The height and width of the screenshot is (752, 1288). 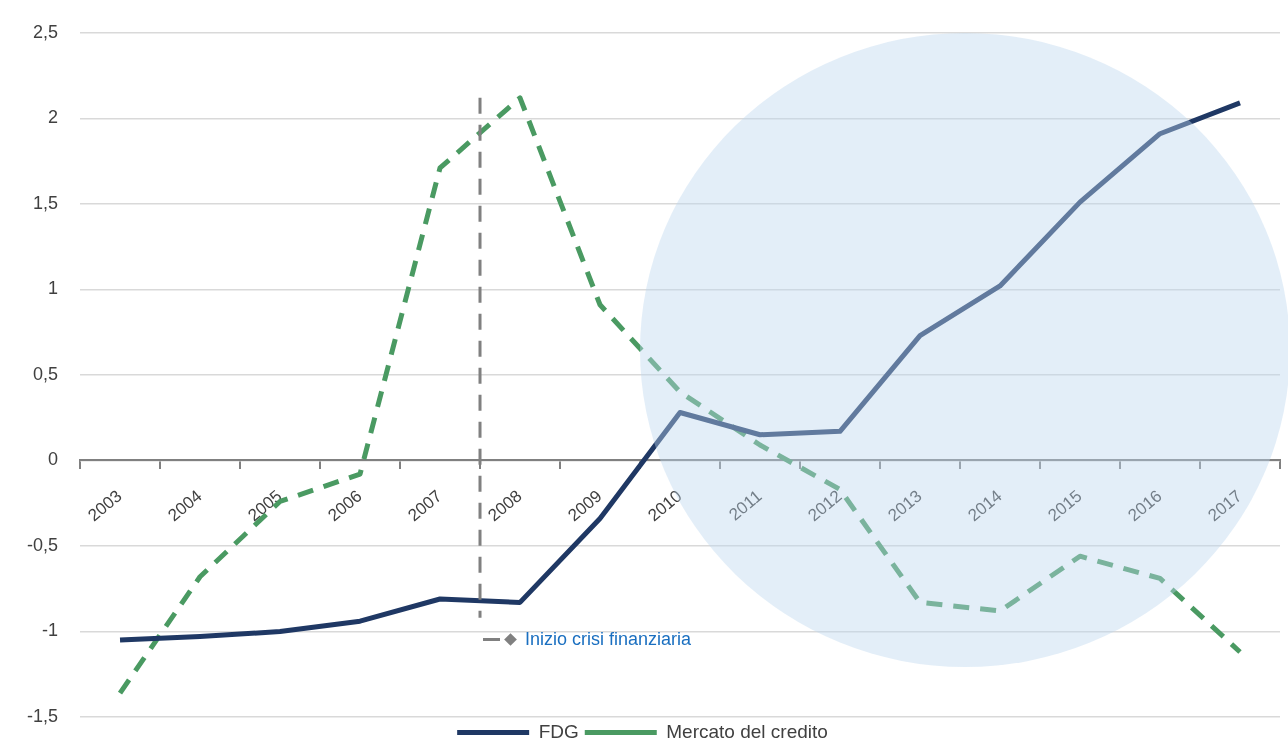 What do you see at coordinates (45, 202) in the screenshot?
I see `y-tick-label: 1,5` at bounding box center [45, 202].